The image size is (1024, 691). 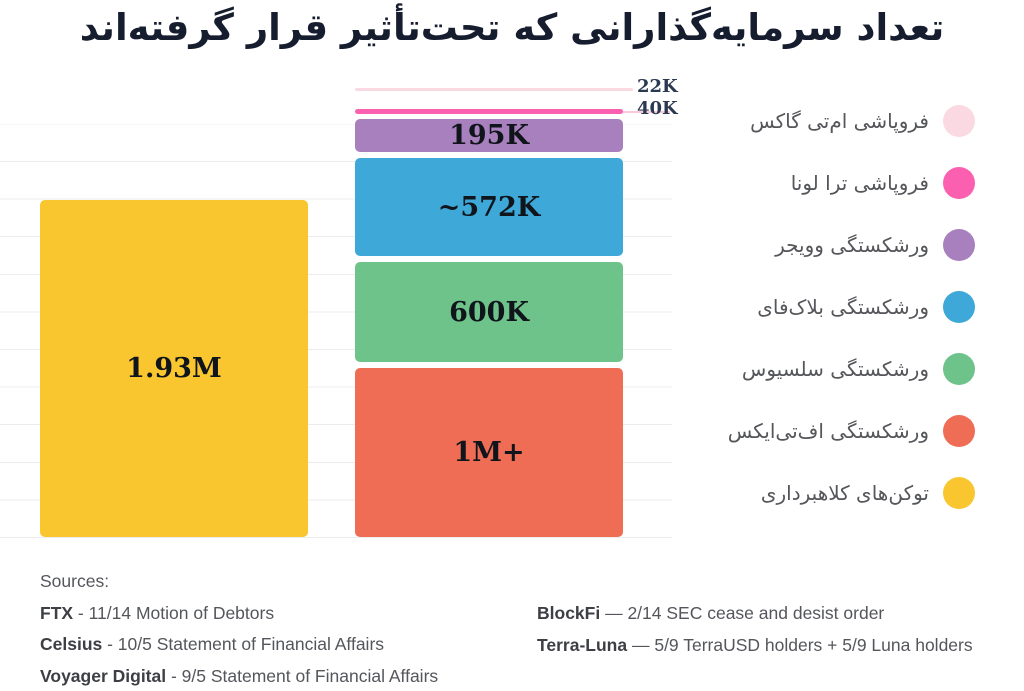 I want to click on legend-item-mtgox: فروپاشی ام‌تی گاکس, so click(x=851, y=121).